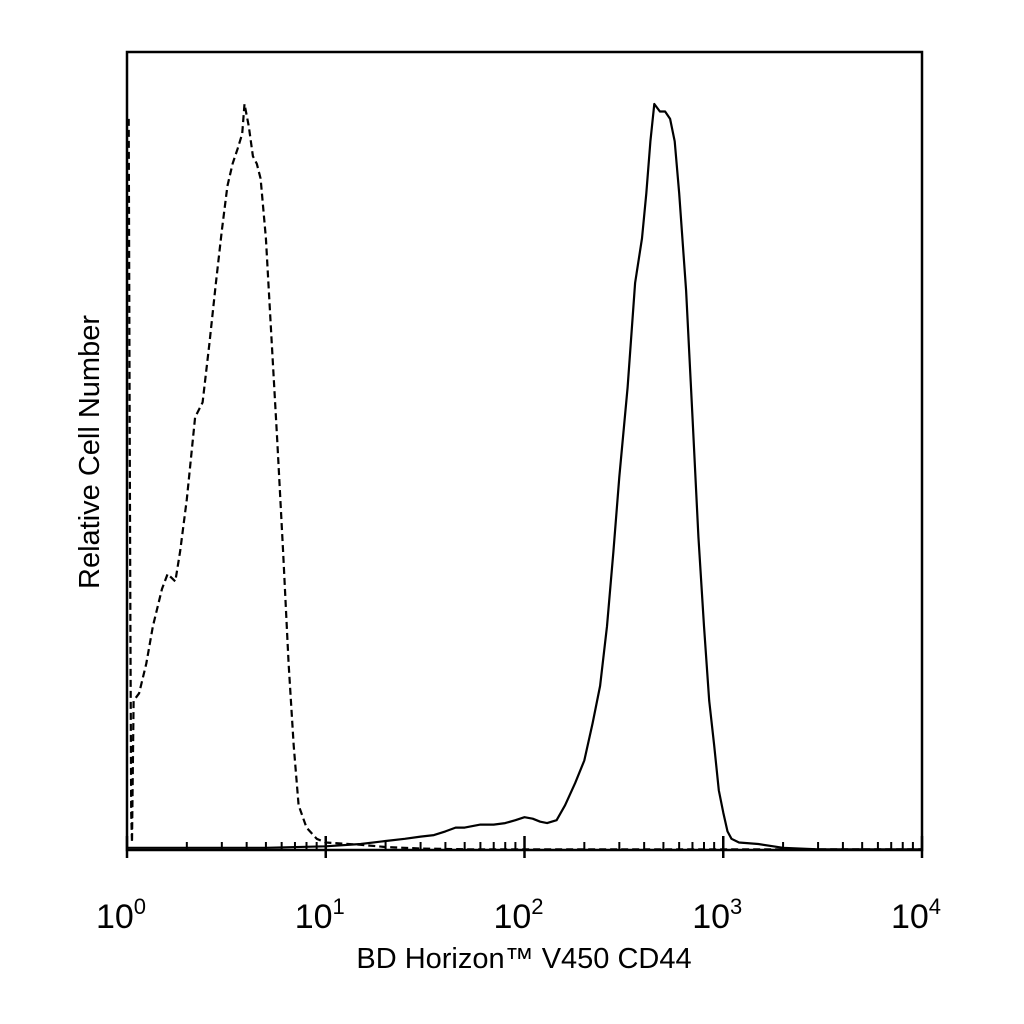  I want to click on x-minor-ticks, so click(549, 846).